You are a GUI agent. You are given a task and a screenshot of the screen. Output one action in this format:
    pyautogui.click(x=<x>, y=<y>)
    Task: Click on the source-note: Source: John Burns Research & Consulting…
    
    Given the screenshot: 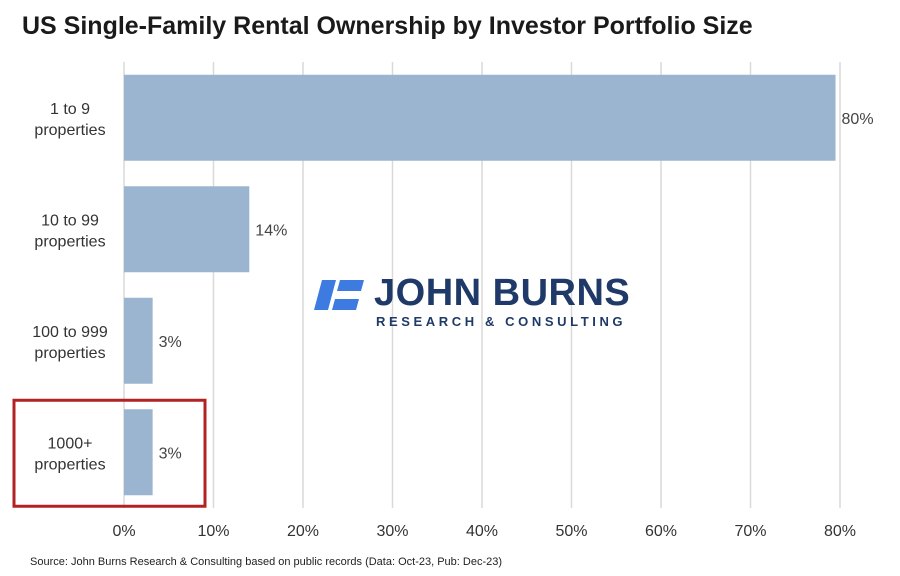 What is the action you would take?
    pyautogui.click(x=266, y=562)
    